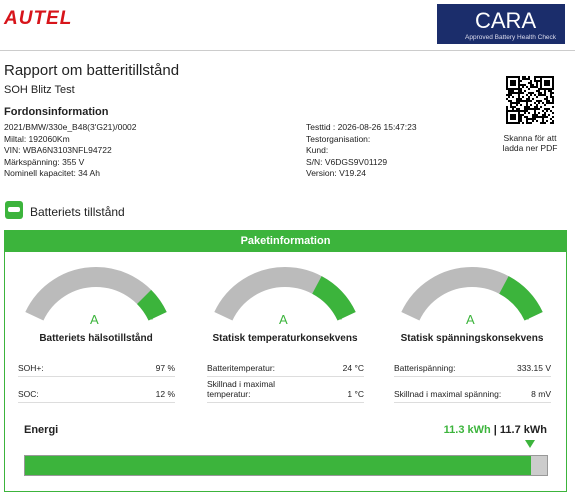  Describe the element at coordinates (338, 138) in the screenshot. I see `vehicle-line: Testorganisation:` at that location.